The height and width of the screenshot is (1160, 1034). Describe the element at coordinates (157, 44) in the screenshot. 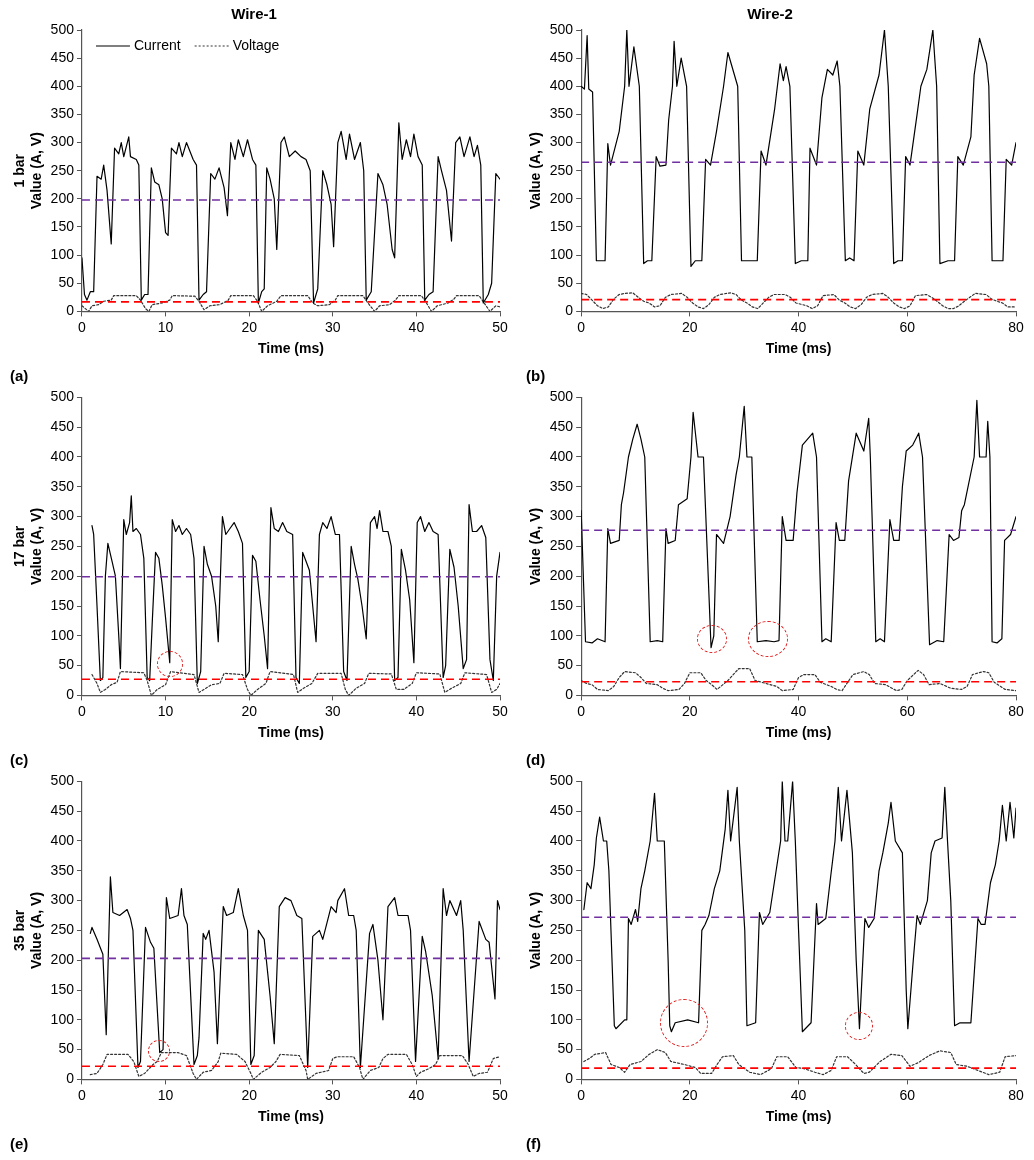

I see `legend-label: Current` at that location.